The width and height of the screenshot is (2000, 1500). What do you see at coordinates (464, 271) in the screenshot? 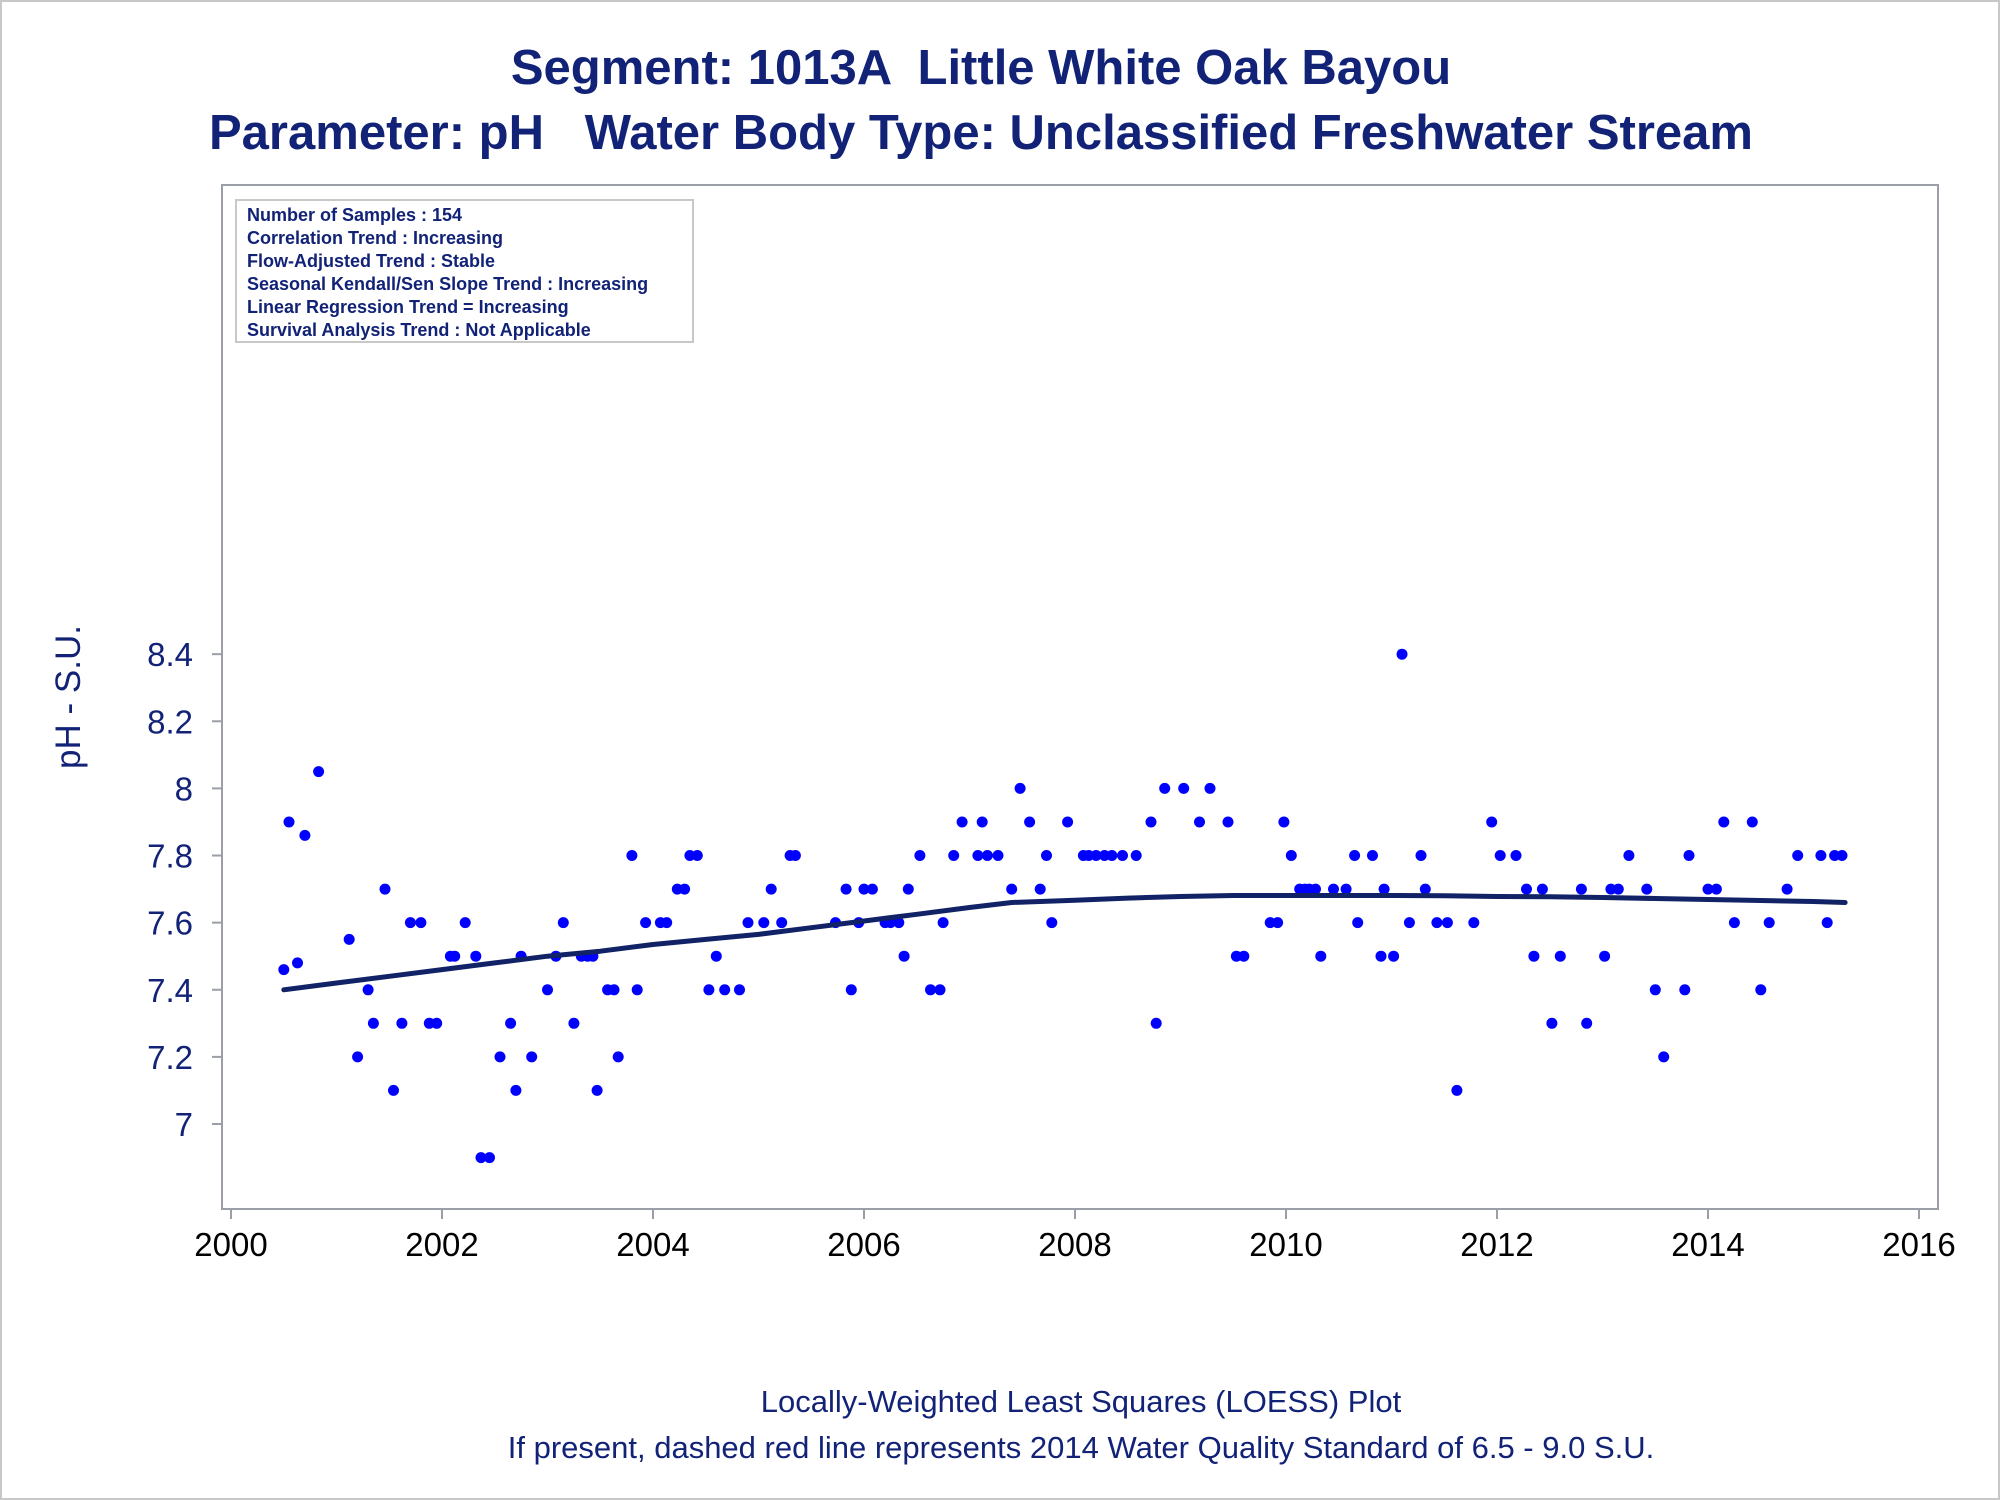
I see `stats-box-frame` at bounding box center [464, 271].